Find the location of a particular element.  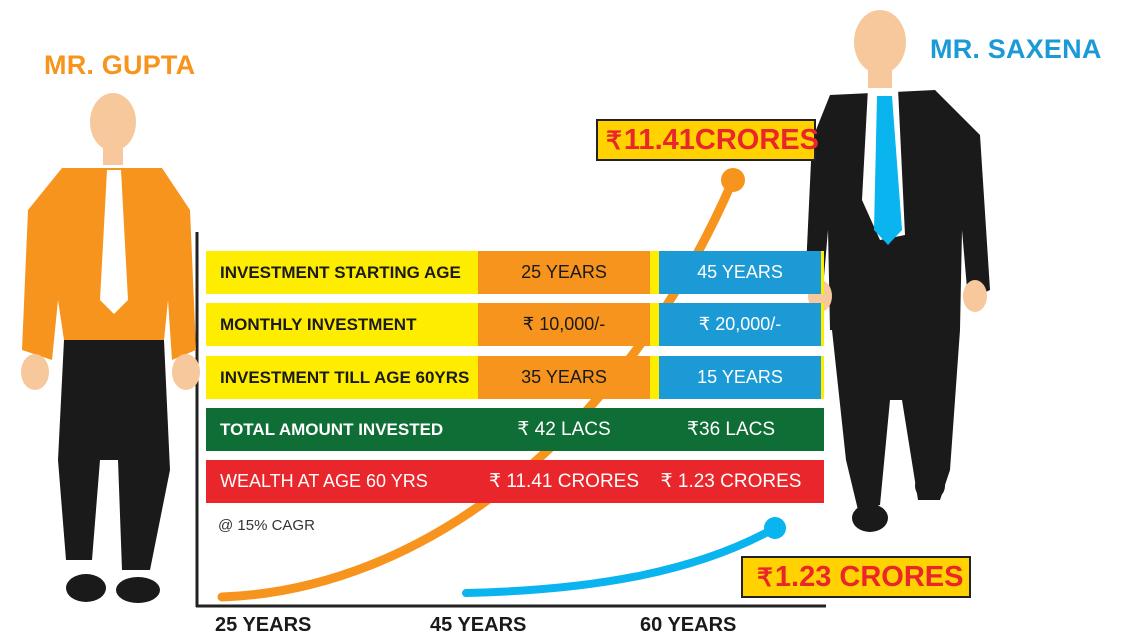

gupta-cell: ₹ 10,000/- is located at coordinates (564, 324).